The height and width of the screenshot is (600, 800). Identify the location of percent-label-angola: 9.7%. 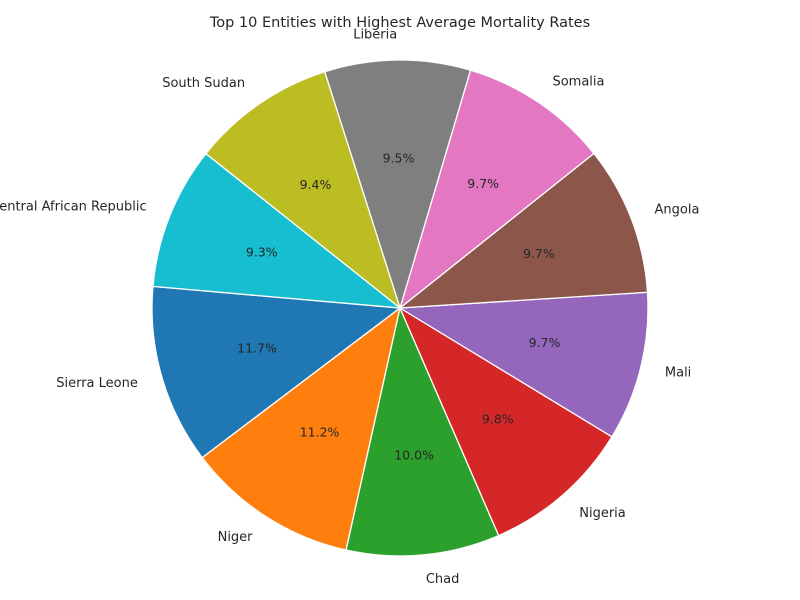
(539, 253).